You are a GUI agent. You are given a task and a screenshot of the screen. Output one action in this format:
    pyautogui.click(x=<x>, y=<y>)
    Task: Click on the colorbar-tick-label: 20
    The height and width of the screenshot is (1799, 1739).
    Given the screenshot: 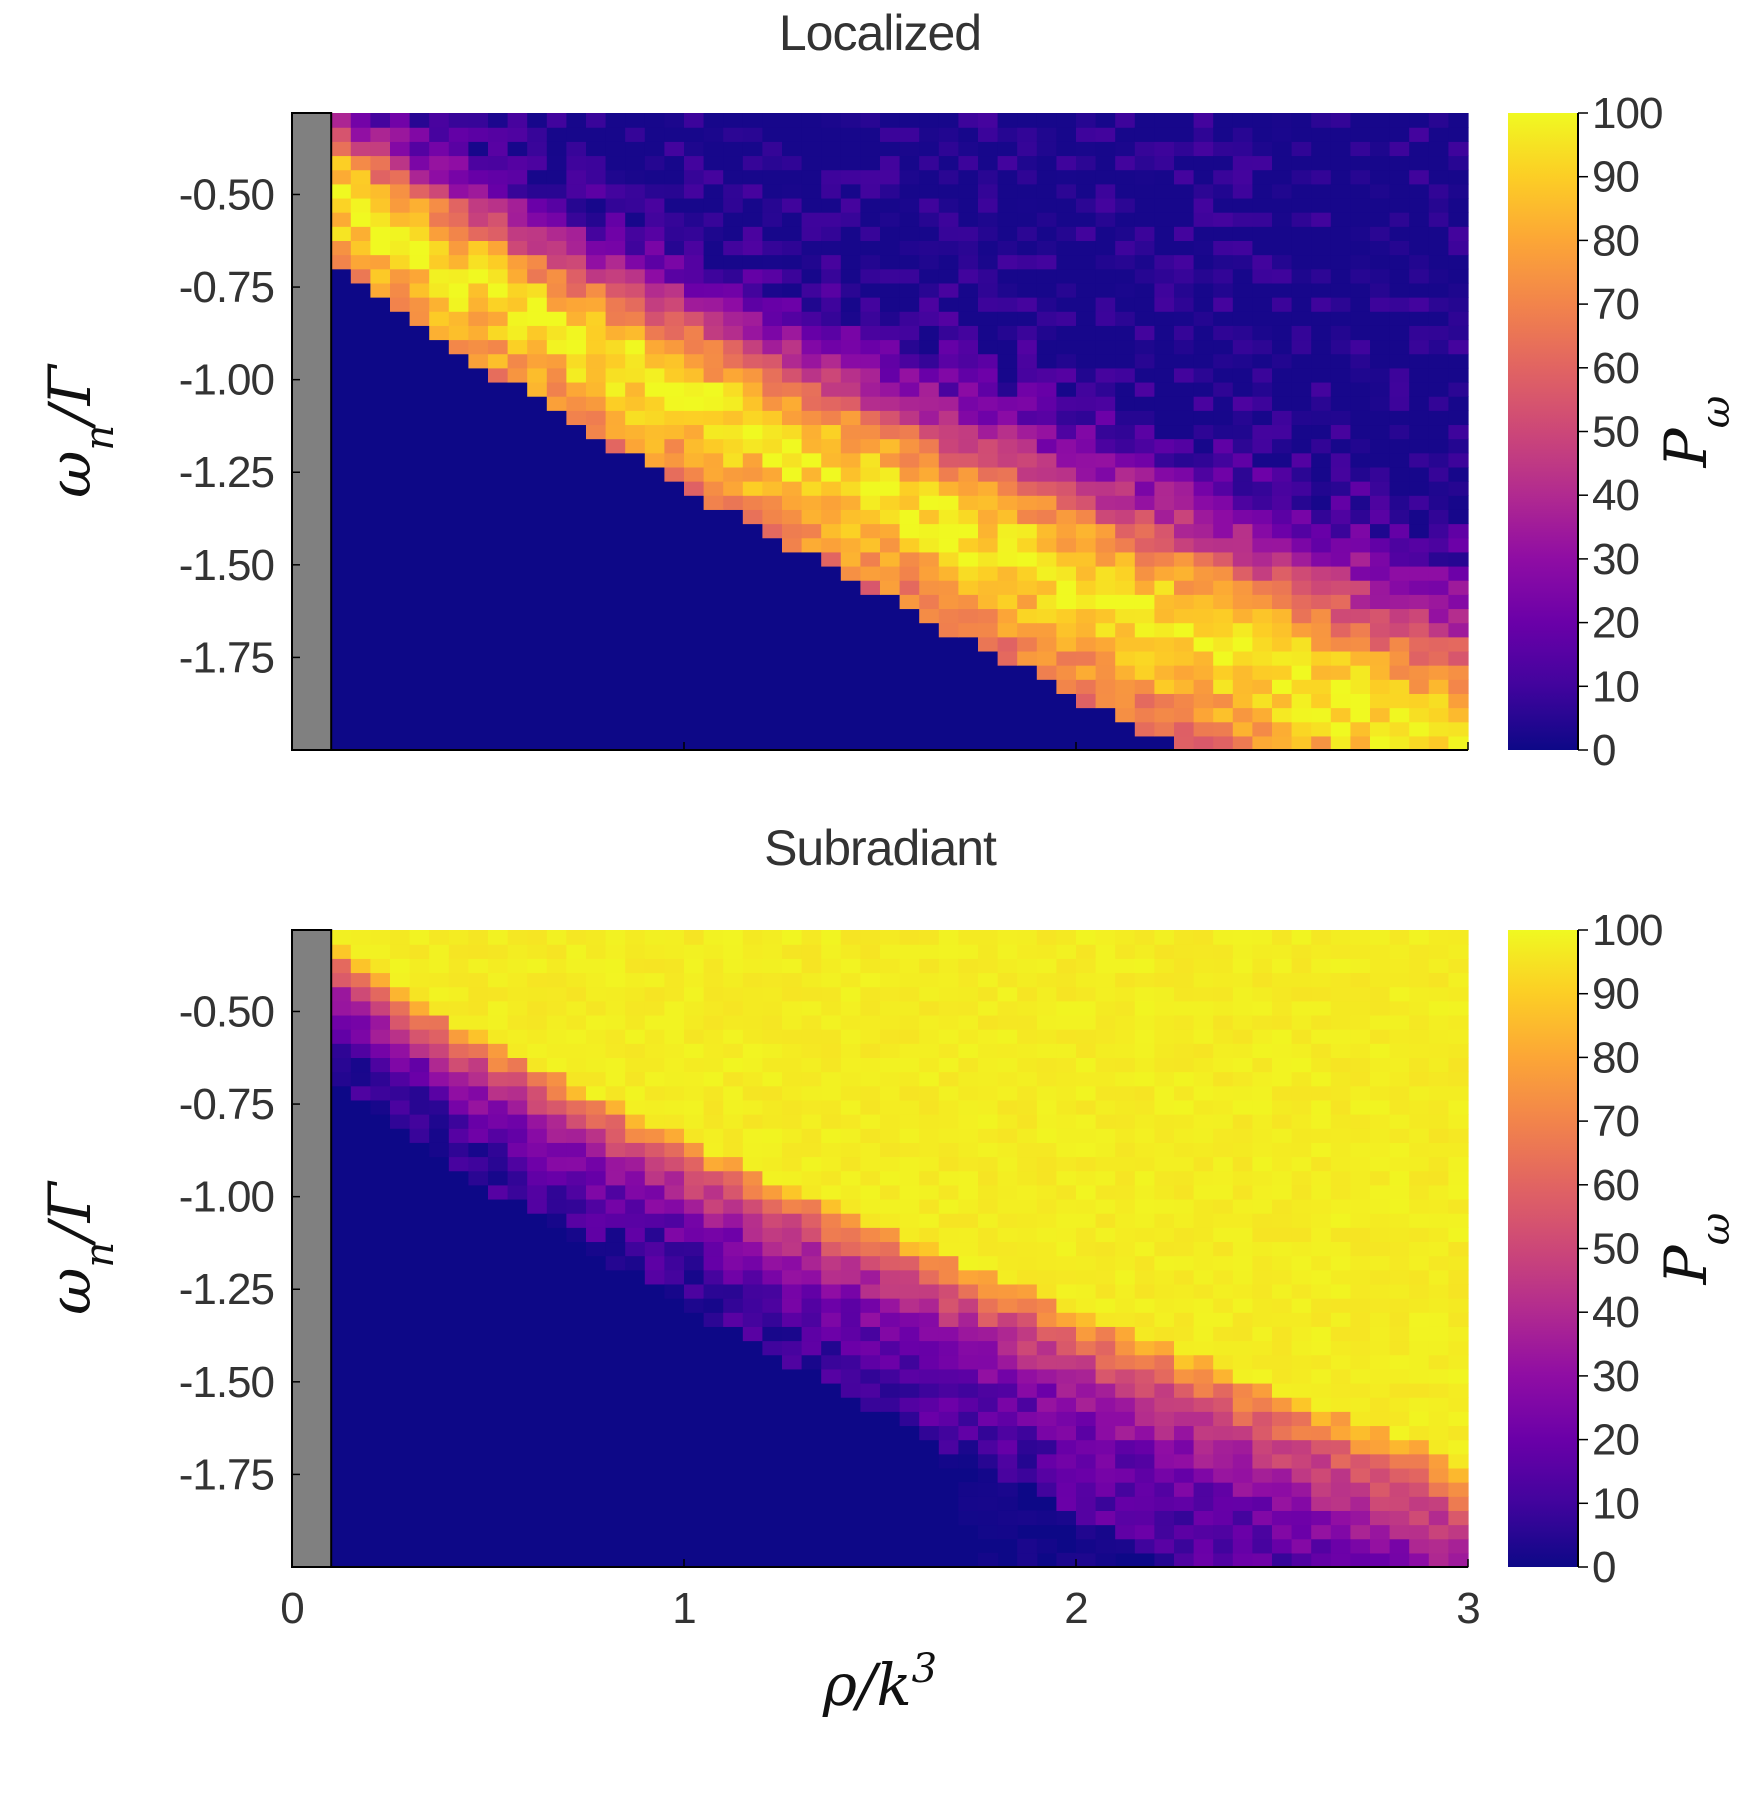 What is the action you would take?
    pyautogui.click(x=1615, y=1440)
    